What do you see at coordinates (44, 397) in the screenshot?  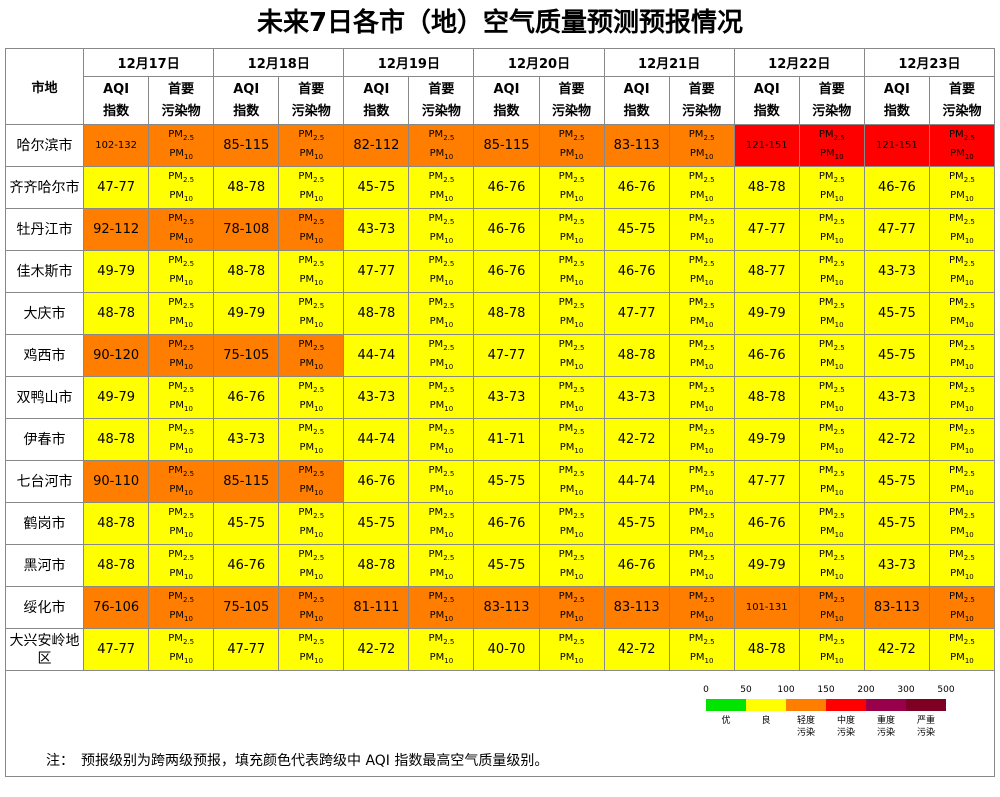 I see `city: 双鸭山市` at bounding box center [44, 397].